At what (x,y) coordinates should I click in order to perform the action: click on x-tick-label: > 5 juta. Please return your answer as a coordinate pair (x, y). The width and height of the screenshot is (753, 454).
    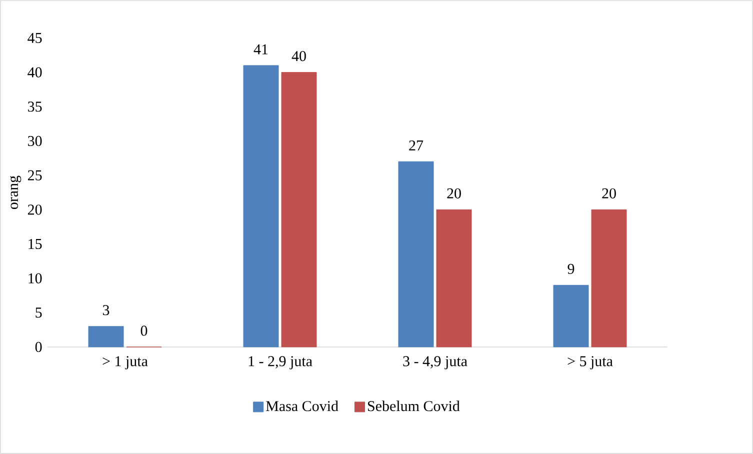
    Looking at the image, I should click on (590, 363).